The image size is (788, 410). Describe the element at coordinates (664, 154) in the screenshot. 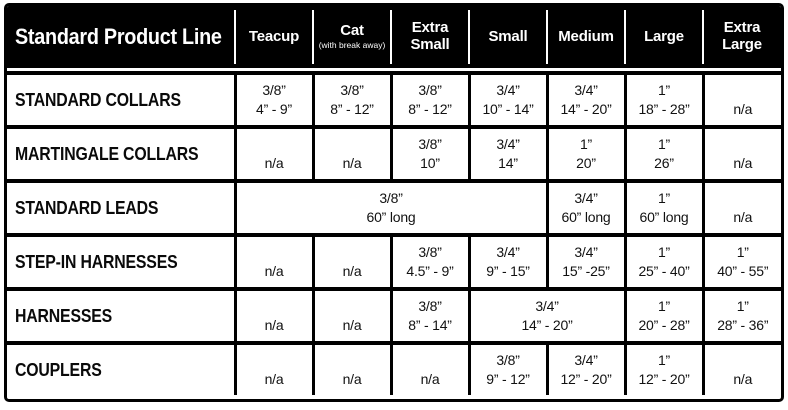

I see `size-cell: 1” 26”` at that location.